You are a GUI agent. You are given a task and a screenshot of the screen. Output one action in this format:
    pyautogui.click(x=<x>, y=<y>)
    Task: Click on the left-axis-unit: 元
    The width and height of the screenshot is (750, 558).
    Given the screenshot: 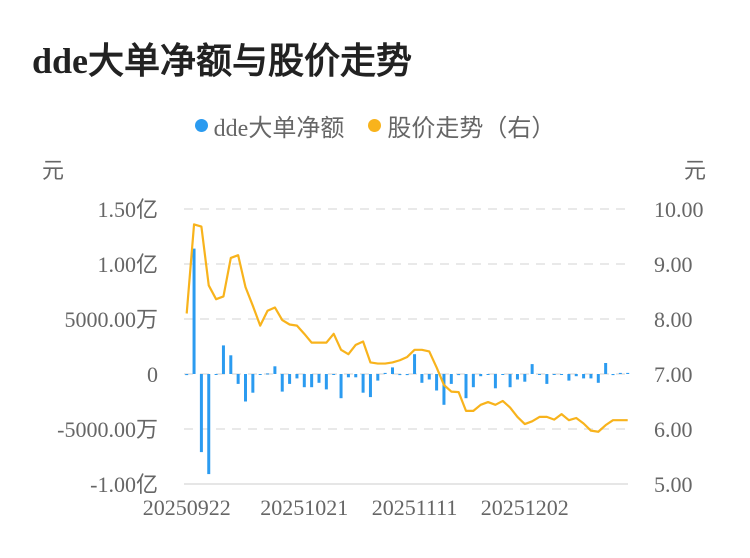 What is the action you would take?
    pyautogui.click(x=53, y=170)
    